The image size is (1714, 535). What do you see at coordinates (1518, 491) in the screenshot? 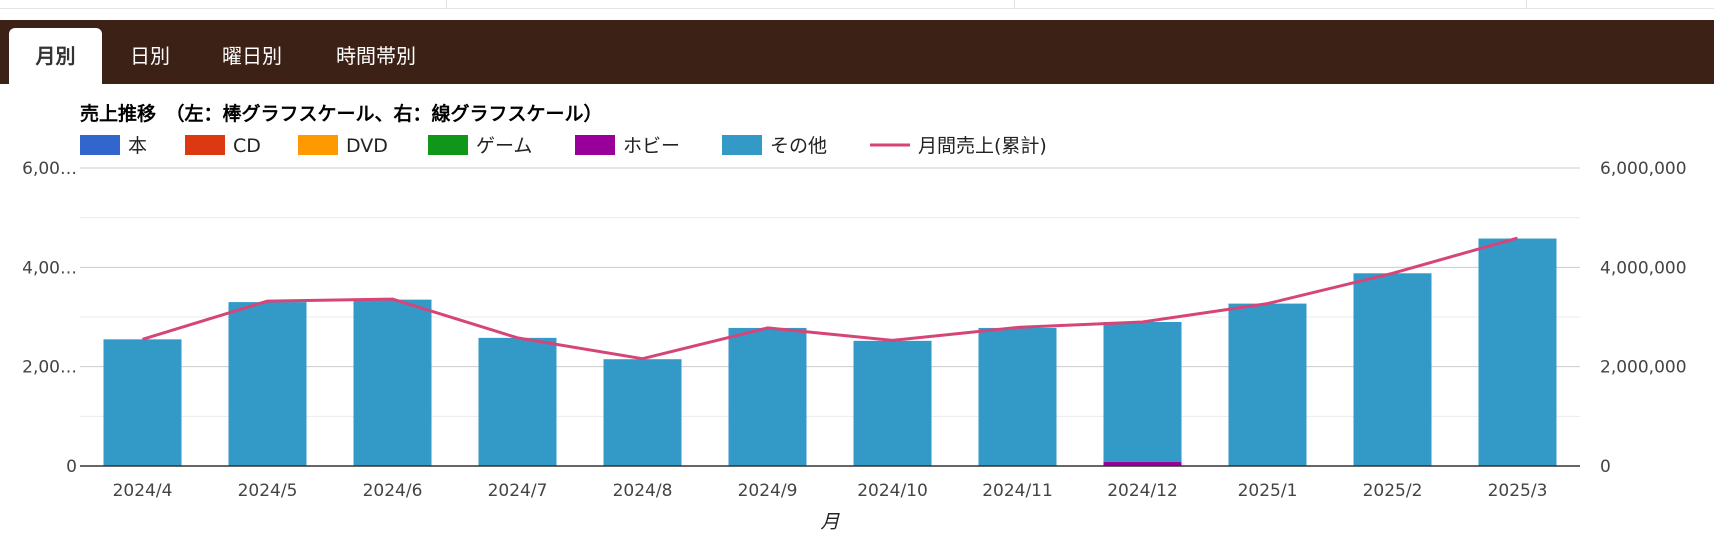
I see `x-tick-label: 2025/3` at bounding box center [1518, 491].